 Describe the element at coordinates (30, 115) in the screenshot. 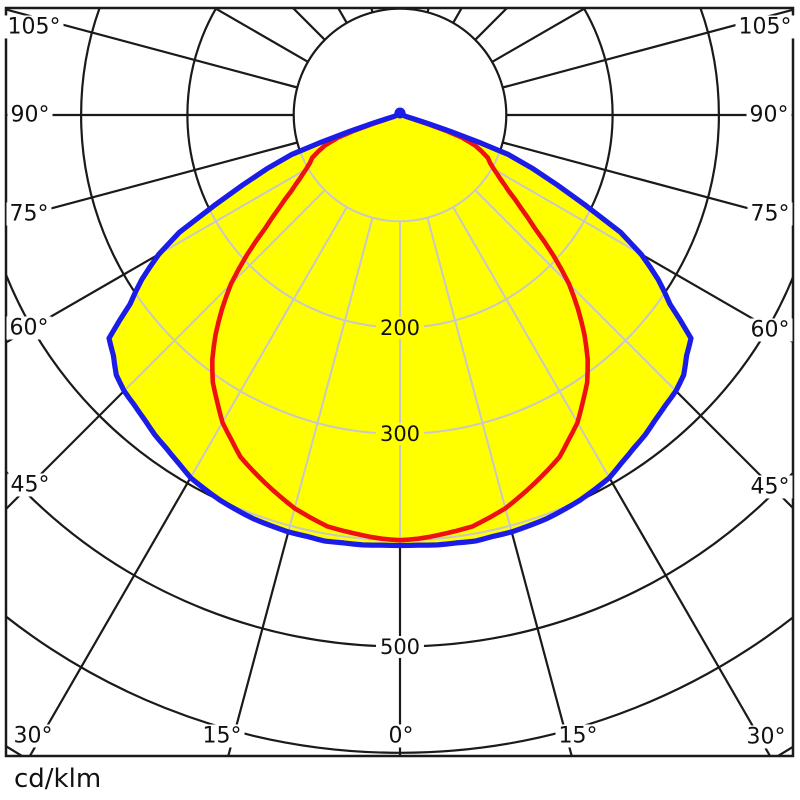

I see `angle-label-1-90: 90°` at that location.